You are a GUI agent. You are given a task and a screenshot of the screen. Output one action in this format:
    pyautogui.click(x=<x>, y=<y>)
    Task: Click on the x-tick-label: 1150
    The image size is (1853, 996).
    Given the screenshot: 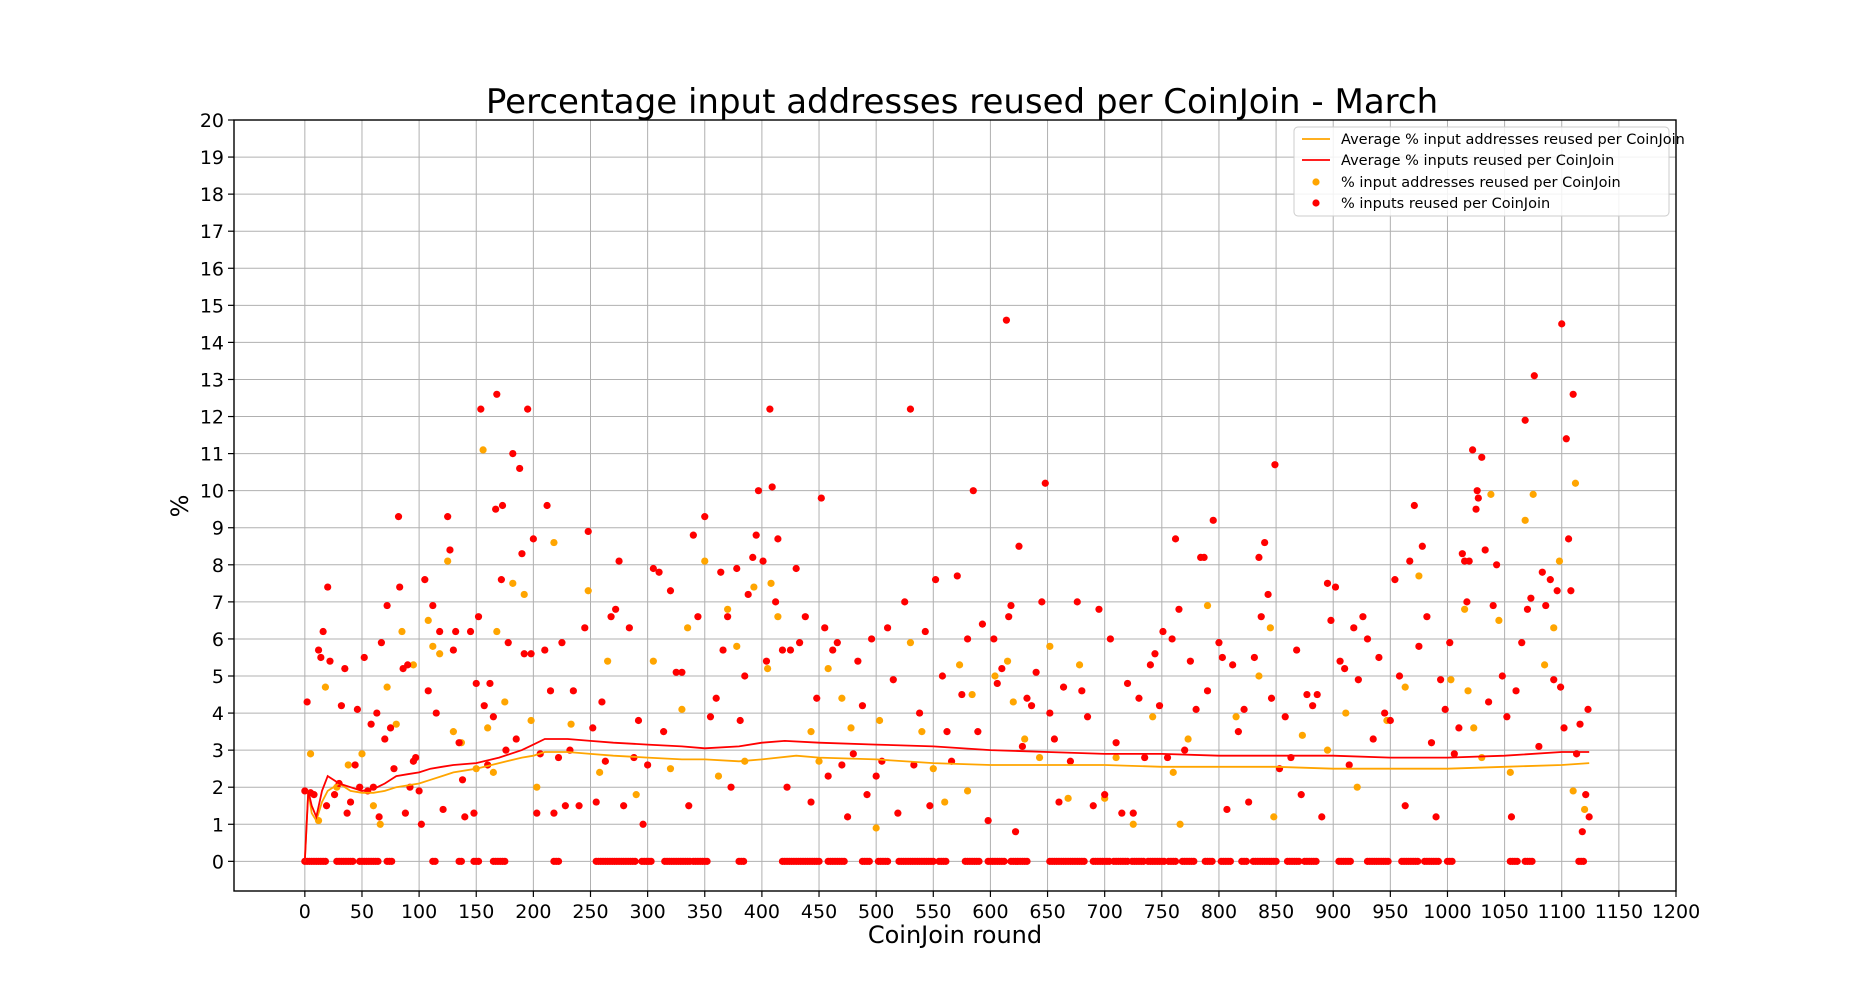 What is the action you would take?
    pyautogui.click(x=1619, y=912)
    